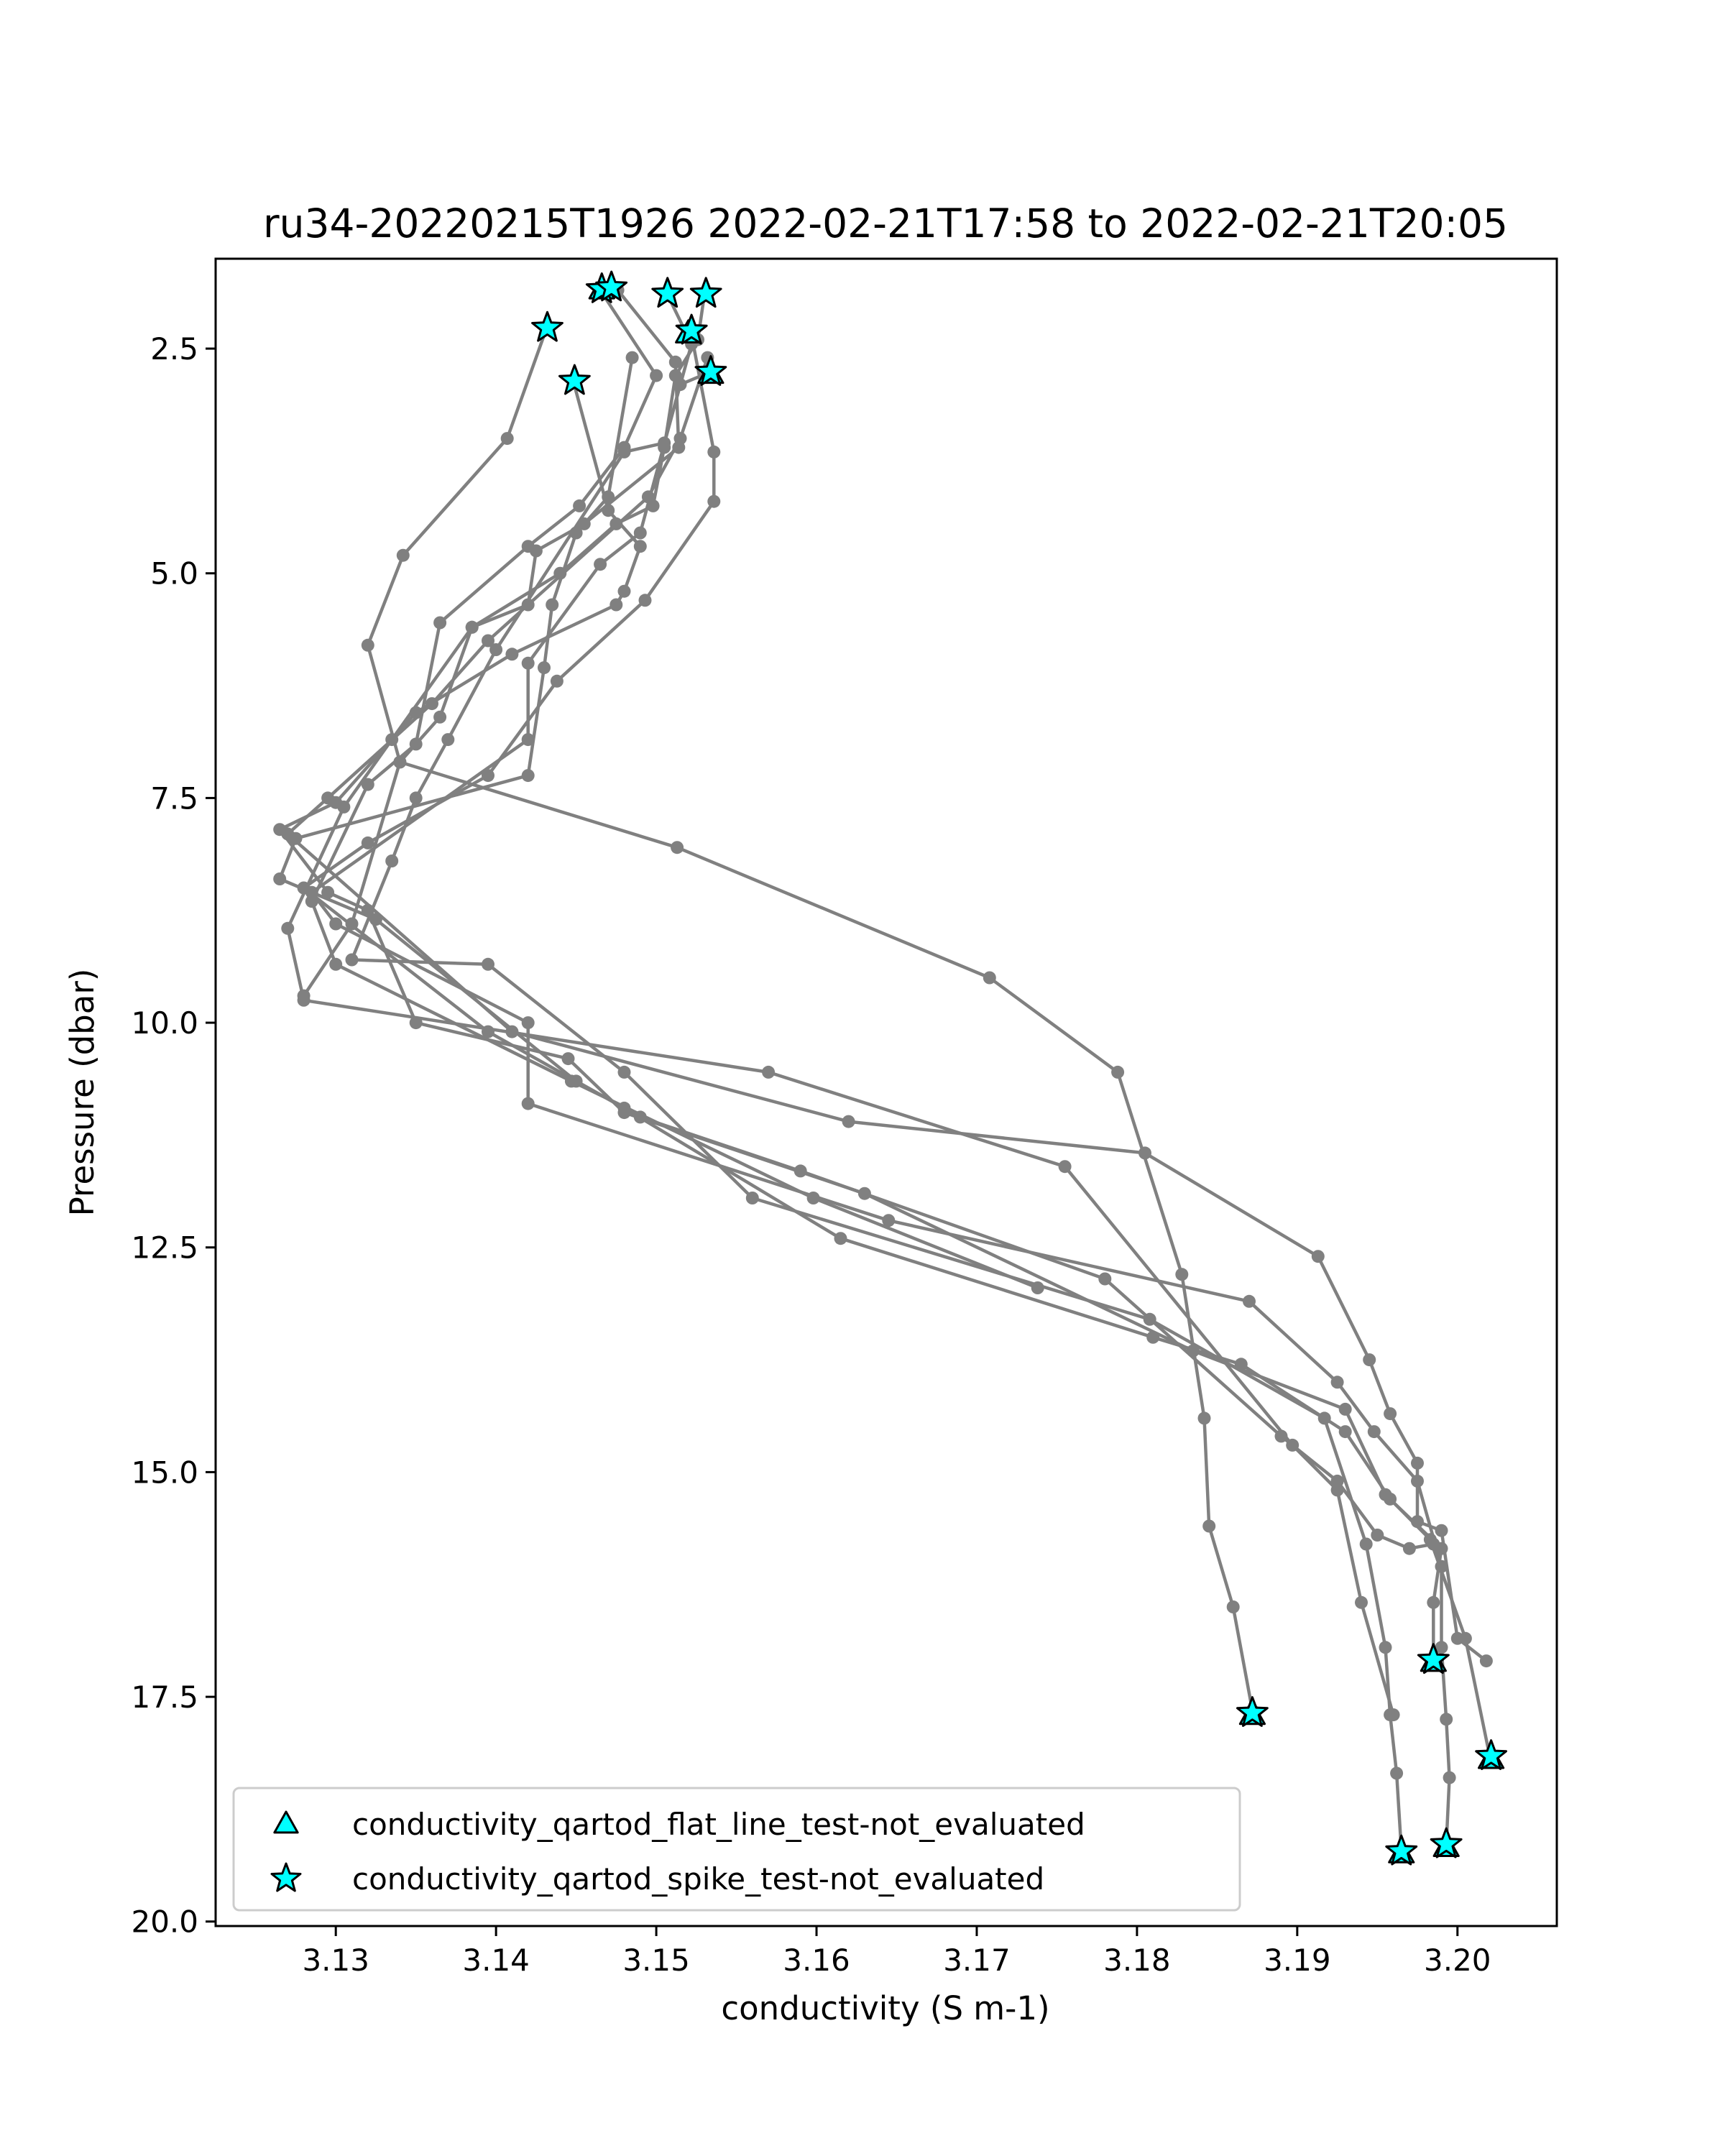  Describe the element at coordinates (164, 1922) in the screenshot. I see `y-tick-label: 20.0` at that location.